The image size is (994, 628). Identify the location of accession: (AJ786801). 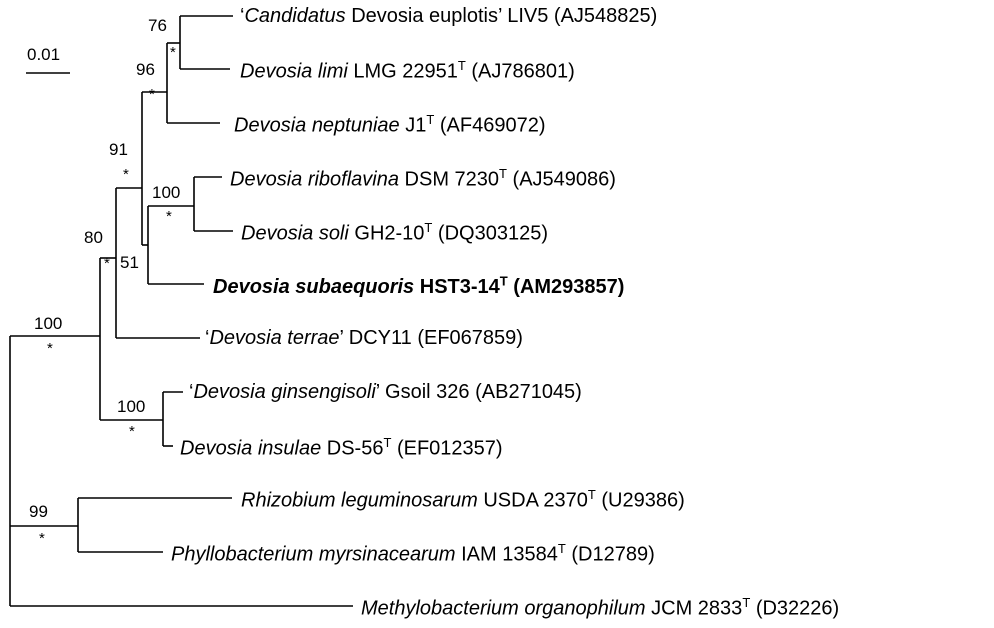
(520, 71).